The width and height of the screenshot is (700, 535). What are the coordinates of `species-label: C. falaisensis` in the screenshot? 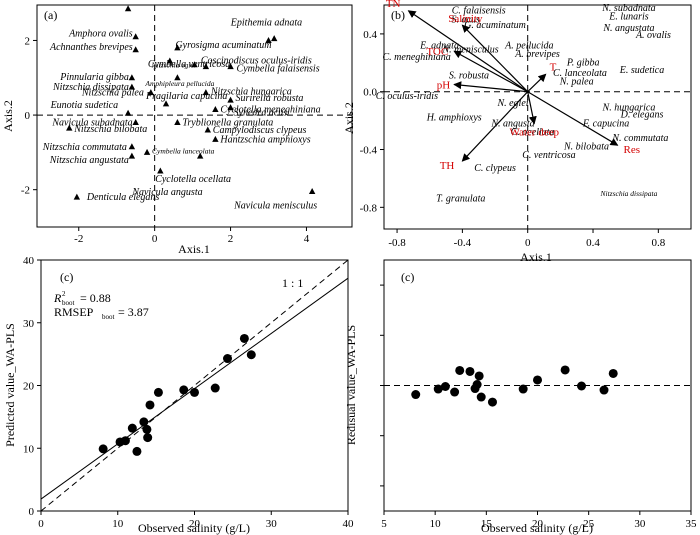 It's located at (479, 11).